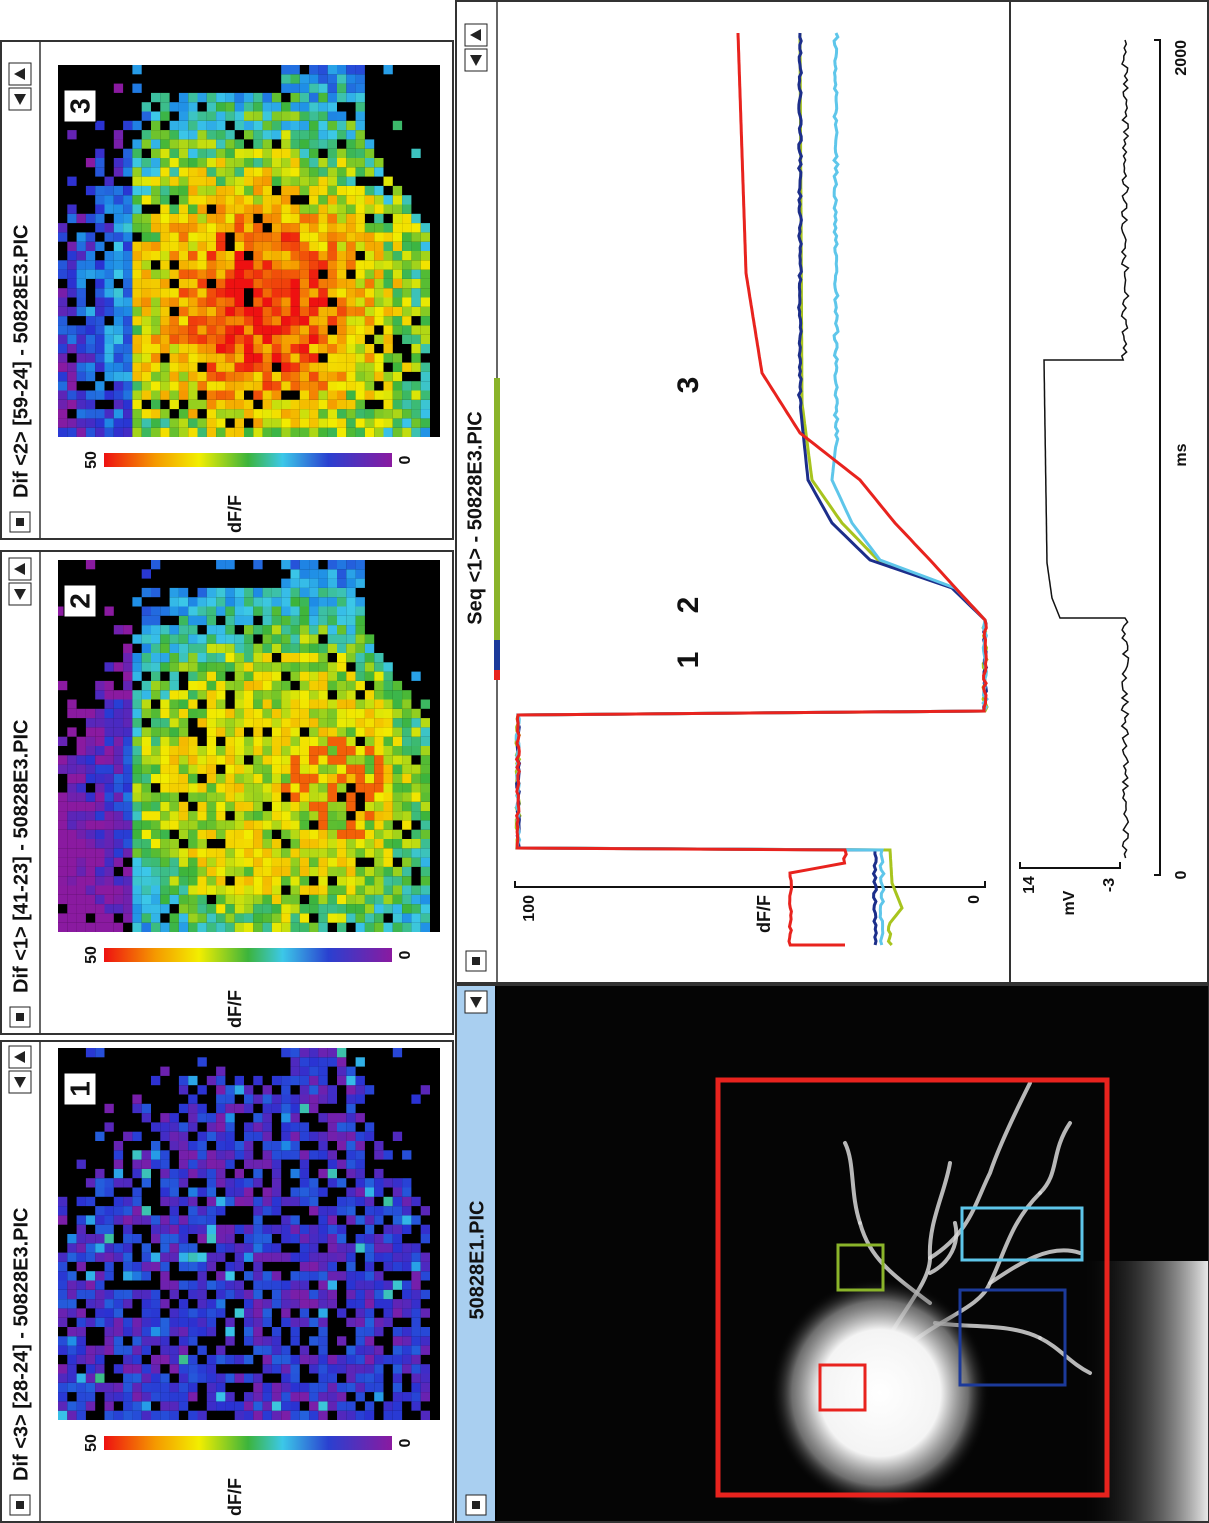 Image resolution: width=1209 pixels, height=1523 pixels. Describe the element at coordinates (1181, 454) in the screenshot. I see `time-axis-unit: ms` at that location.